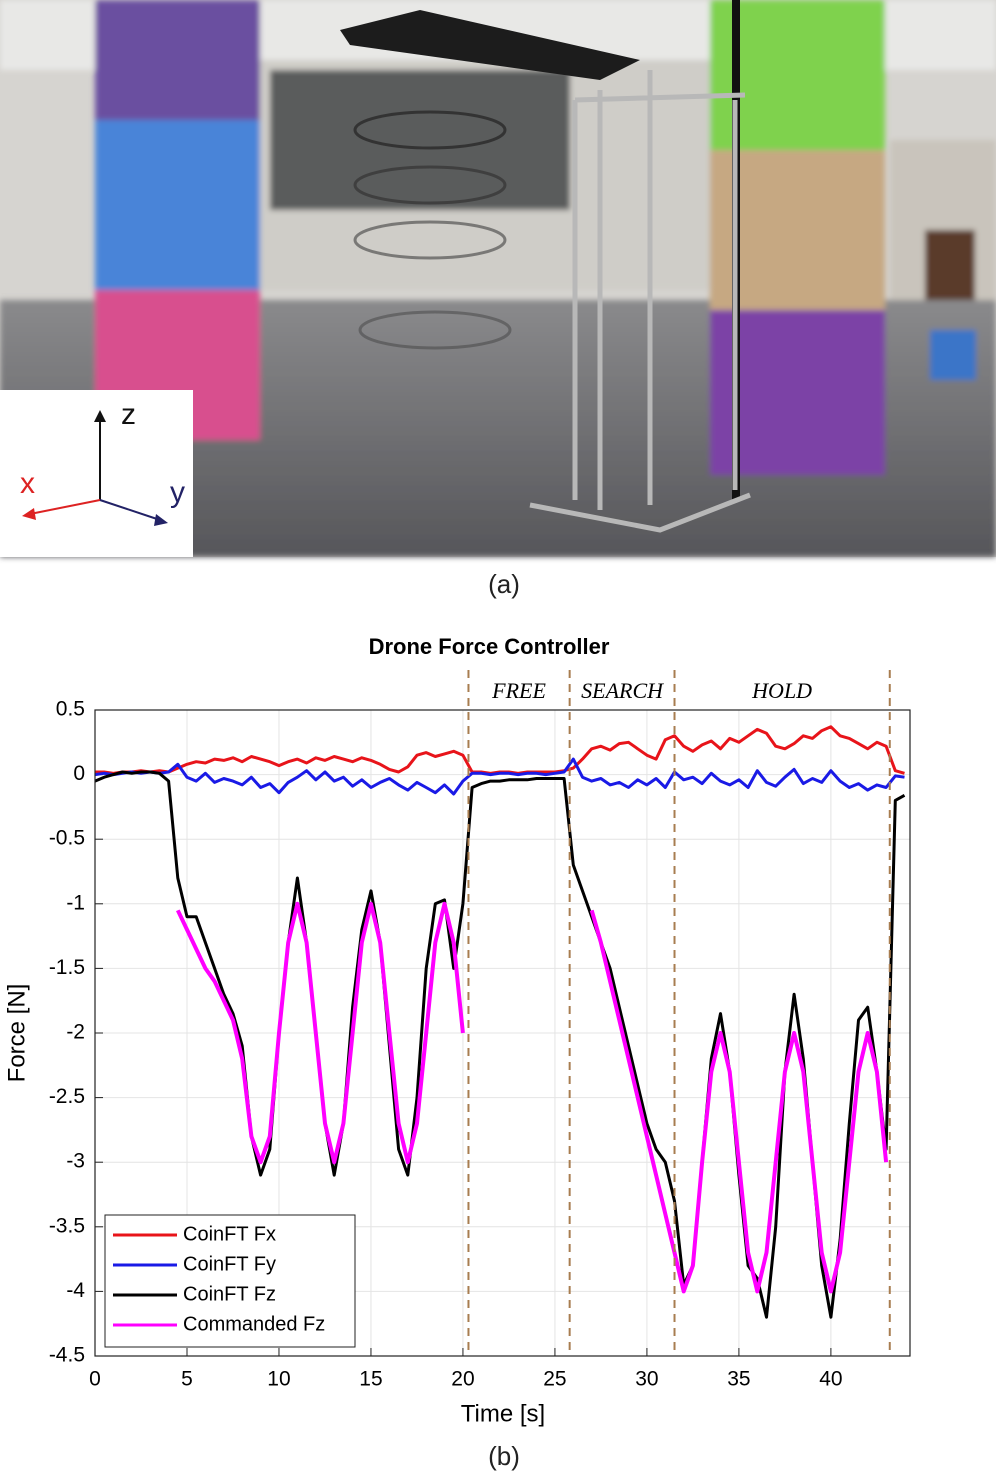 The height and width of the screenshot is (1478, 996). I want to click on caption: (b), so click(504, 1456).